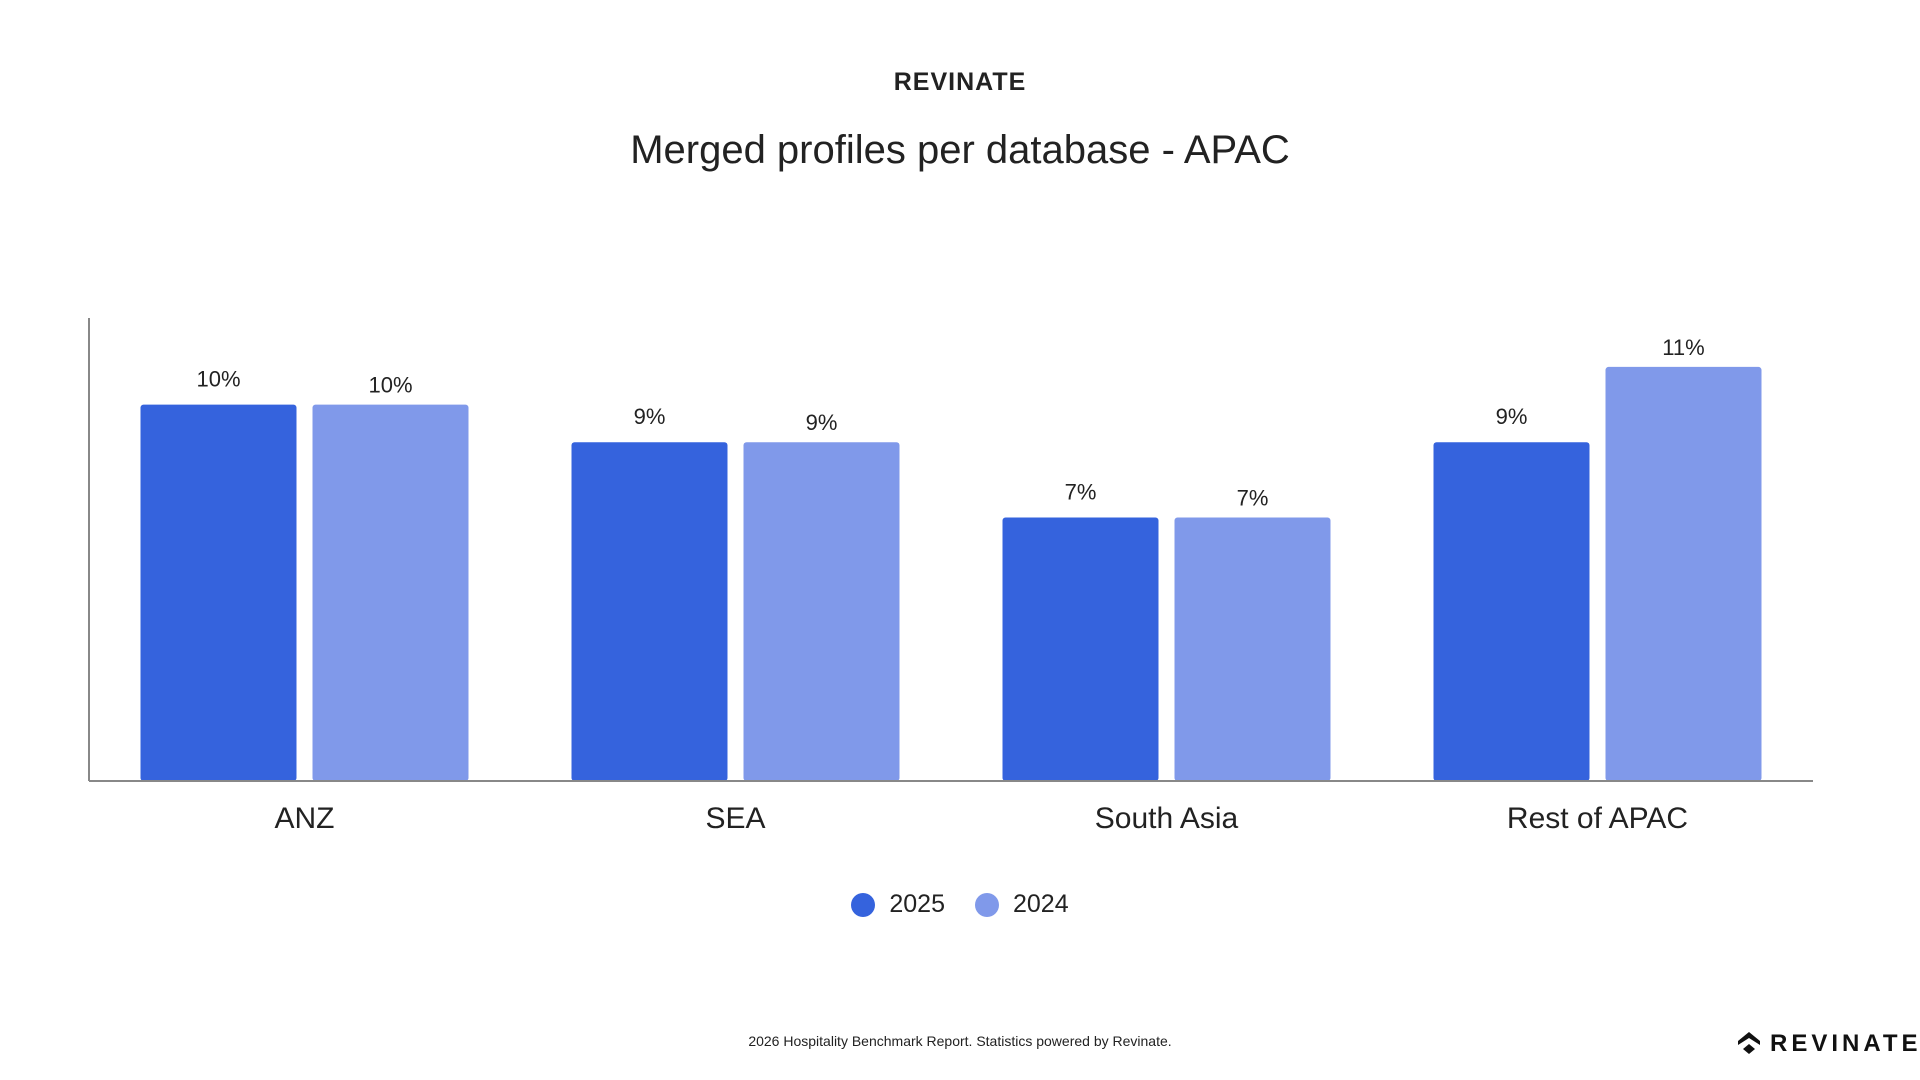 The image size is (1920, 1080). I want to click on brand-header: REVINATE, so click(960, 82).